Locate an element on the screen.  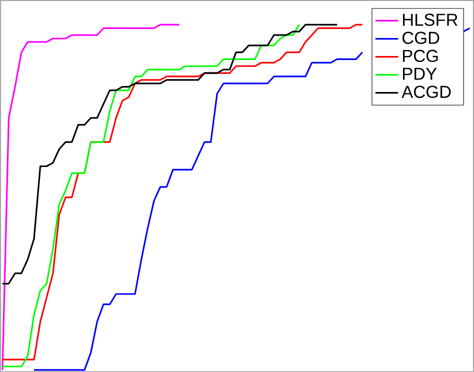
legend-label: HLSFR is located at coordinates (430, 20).